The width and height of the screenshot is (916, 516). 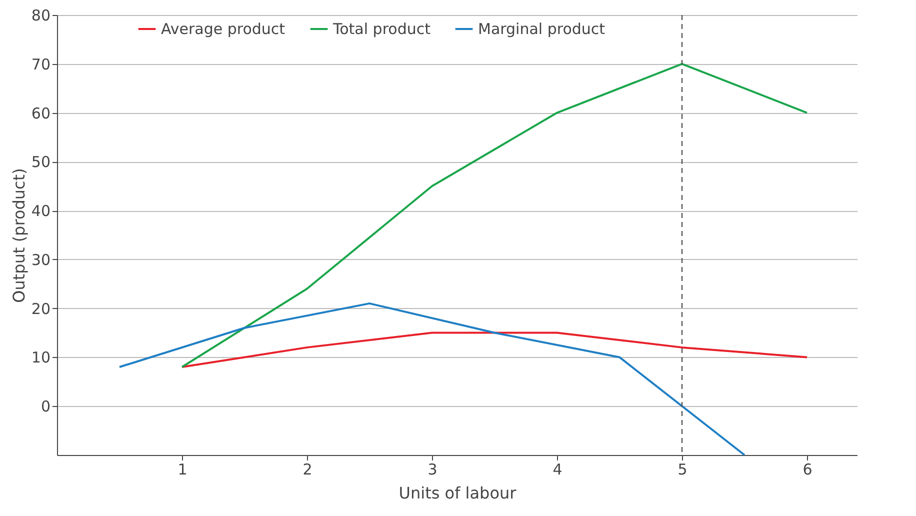 What do you see at coordinates (40, 259) in the screenshot?
I see `y-tick-label: 30` at bounding box center [40, 259].